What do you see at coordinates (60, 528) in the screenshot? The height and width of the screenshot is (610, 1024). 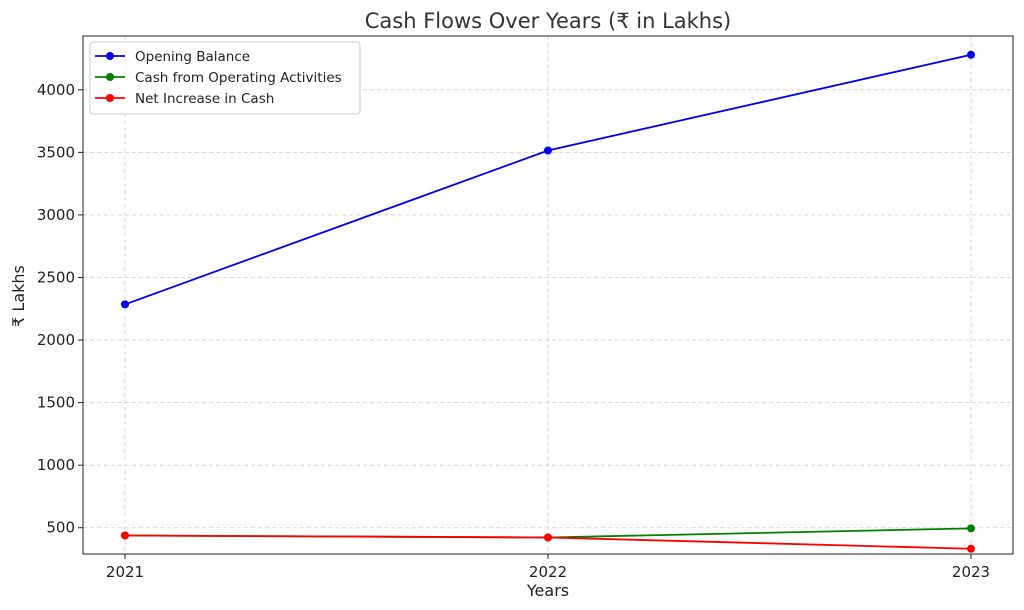 I see `y-tick-label: 500` at bounding box center [60, 528].